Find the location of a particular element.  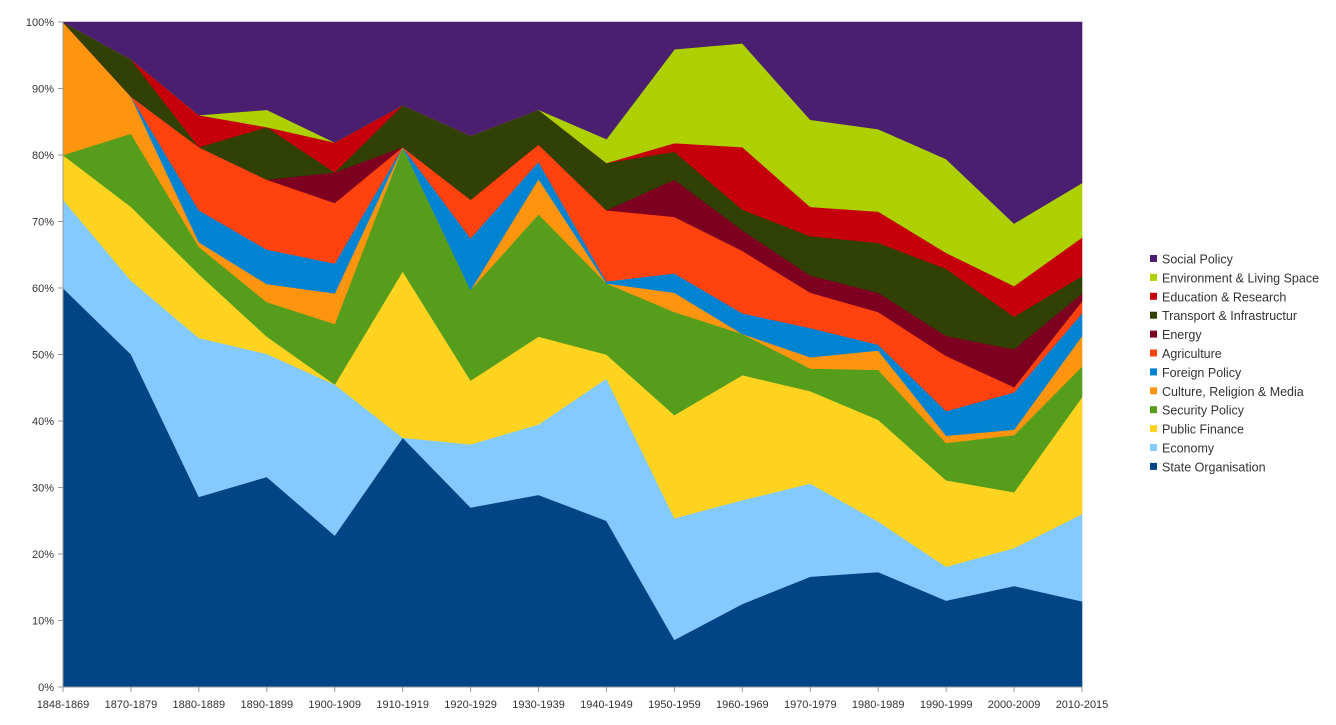

y-tick-label: 60% is located at coordinates (43, 289).